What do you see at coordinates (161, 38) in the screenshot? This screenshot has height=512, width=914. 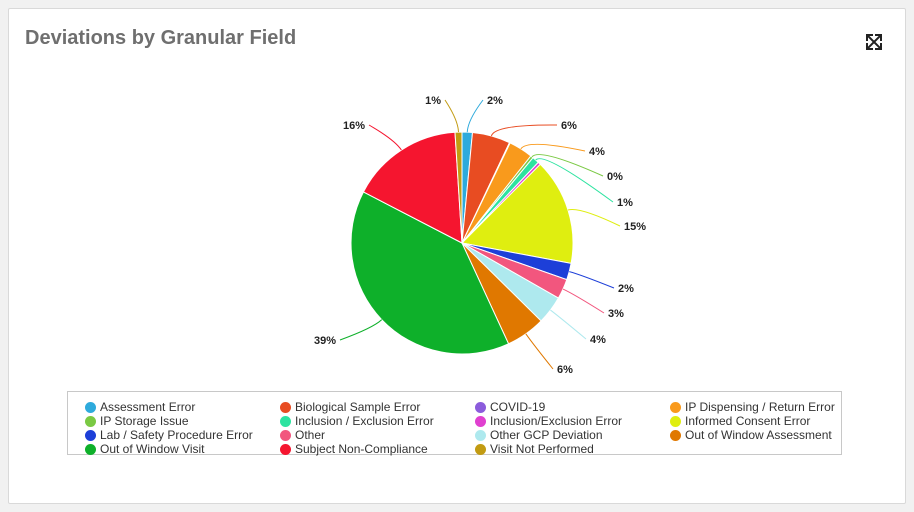 I see `chart-title: Deviations by Granular Field` at bounding box center [161, 38].